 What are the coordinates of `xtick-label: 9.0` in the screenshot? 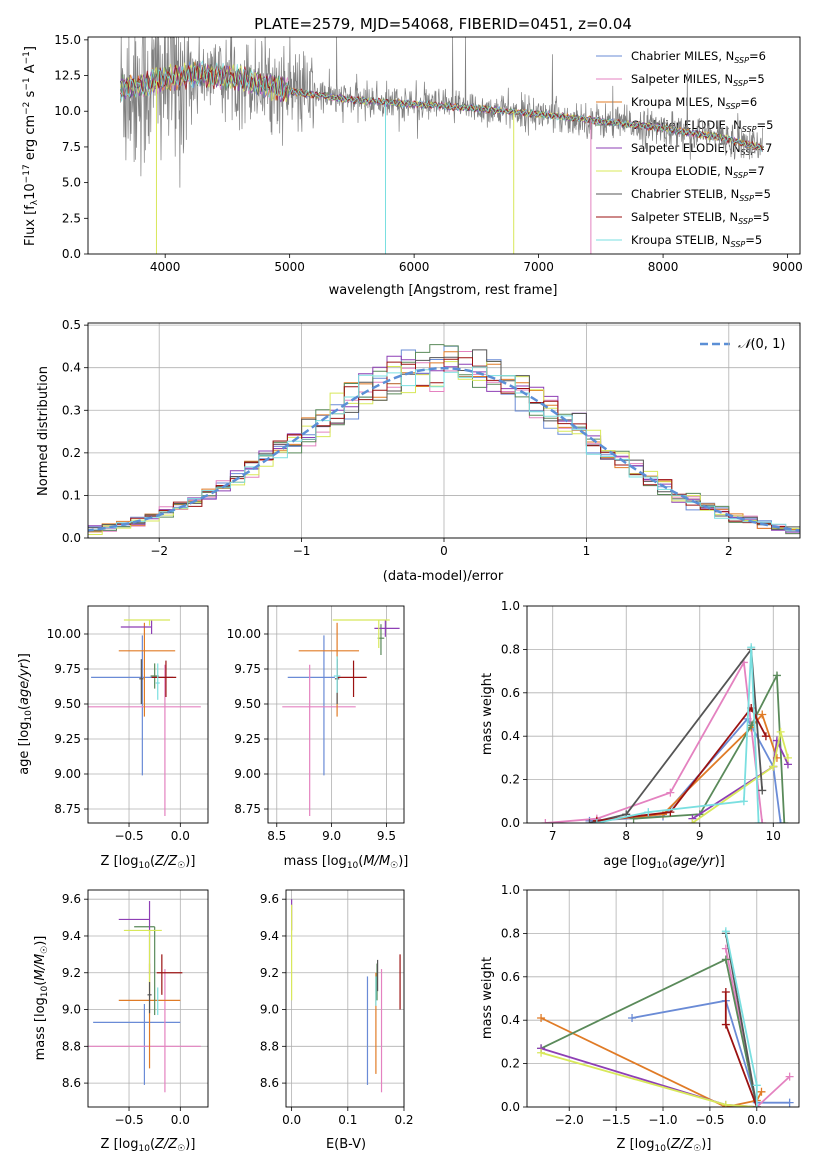 It's located at (331, 836).